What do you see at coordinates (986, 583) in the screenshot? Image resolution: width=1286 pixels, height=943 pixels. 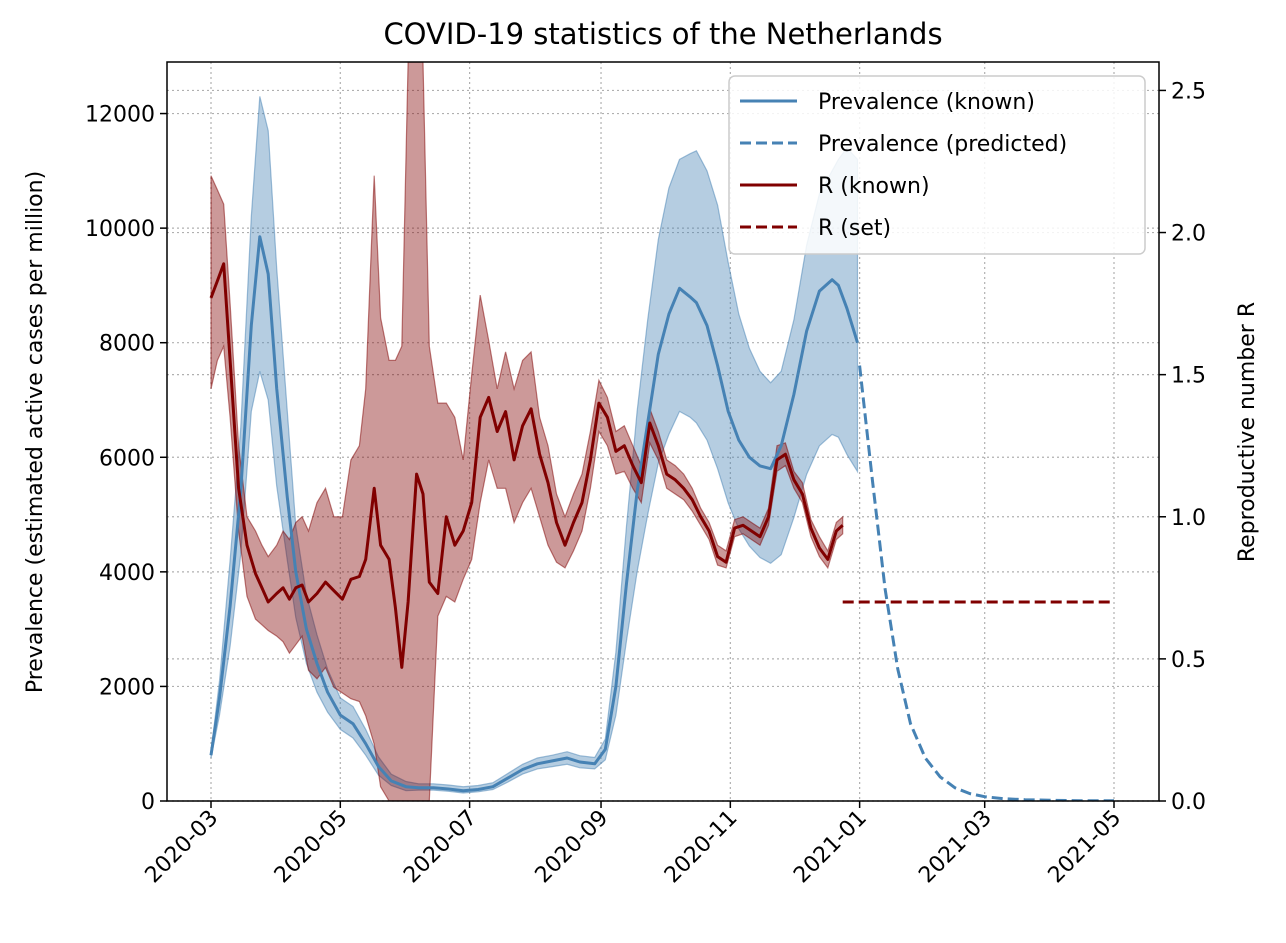 I see `series-line-prevalence-predicted` at bounding box center [986, 583].